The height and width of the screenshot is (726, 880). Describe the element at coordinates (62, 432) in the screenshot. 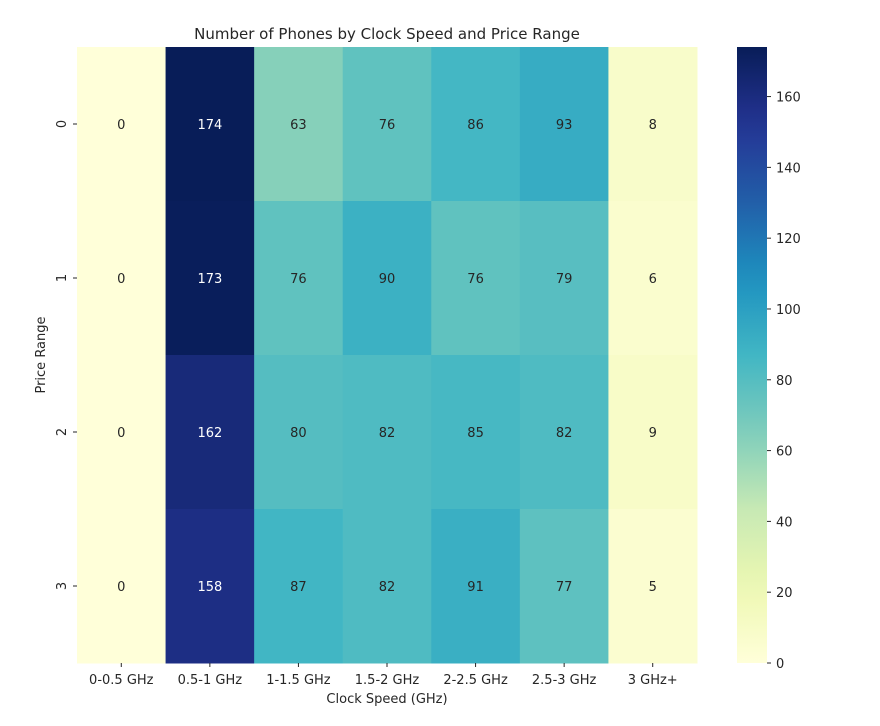

I see `y-tick-label: 2` at that location.